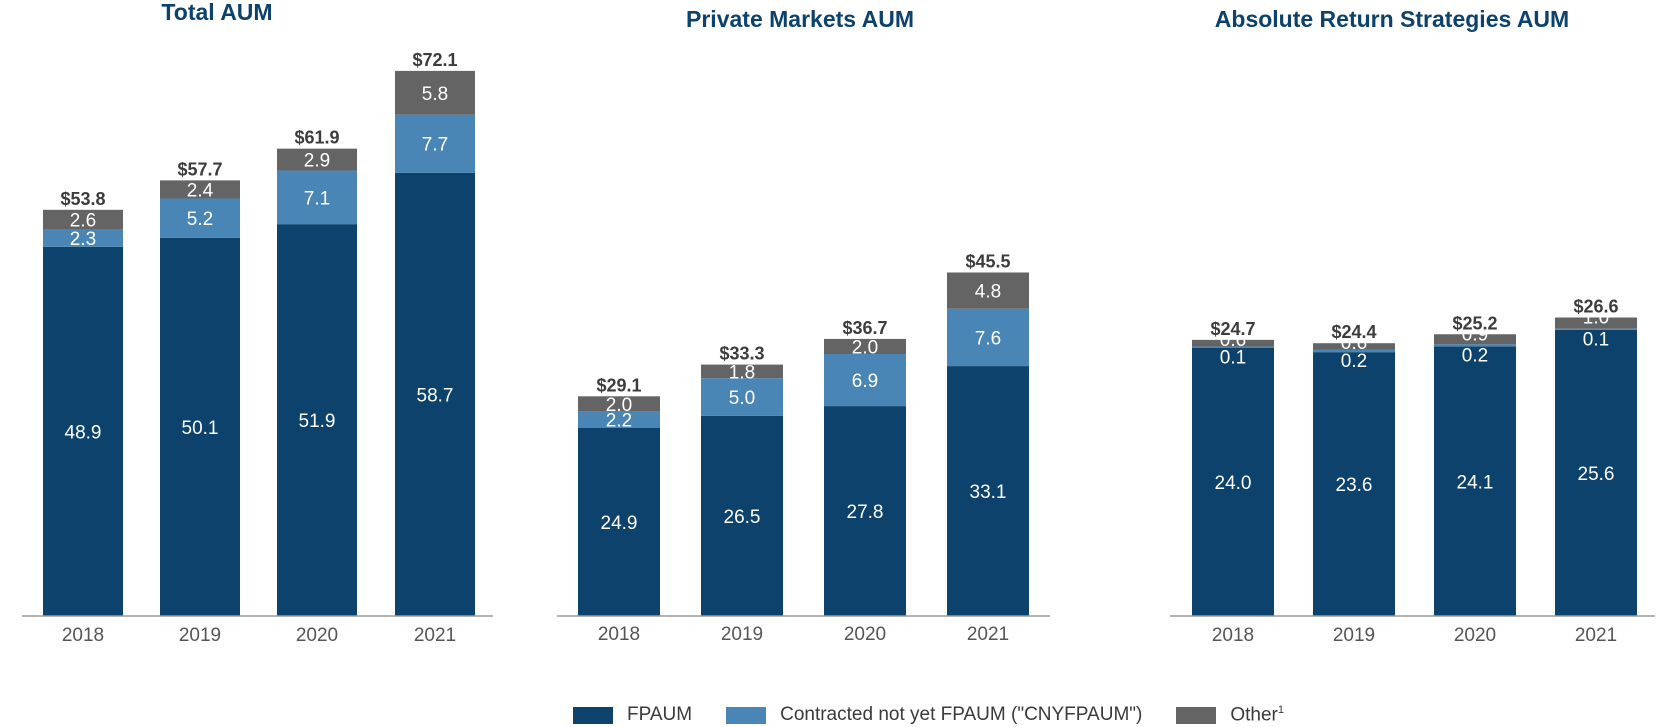  Describe the element at coordinates (1354, 351) in the screenshot. I see `absolute-return-aum-bar-cnyfpaum-2019` at that location.